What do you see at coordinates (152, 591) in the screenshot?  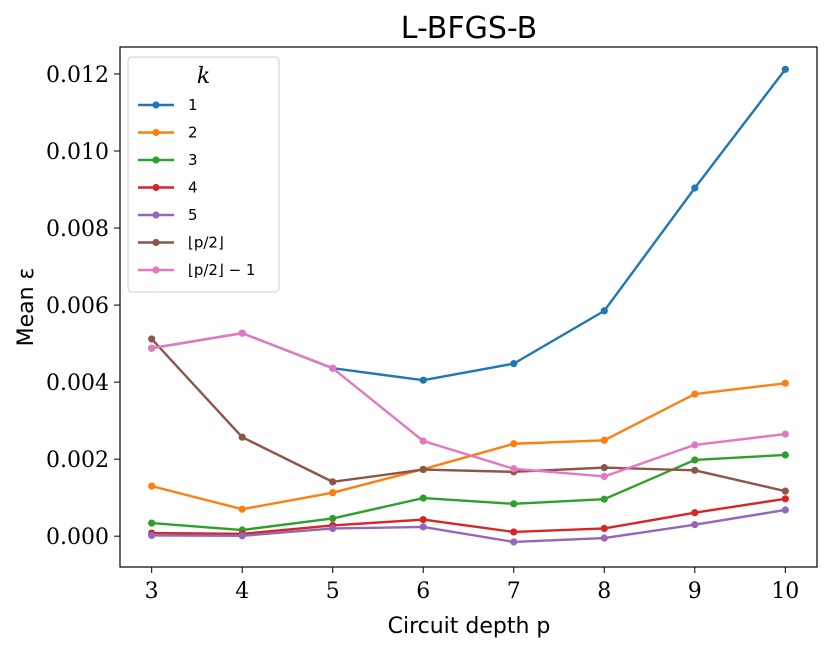 I see `x-tick-label: 3` at bounding box center [152, 591].